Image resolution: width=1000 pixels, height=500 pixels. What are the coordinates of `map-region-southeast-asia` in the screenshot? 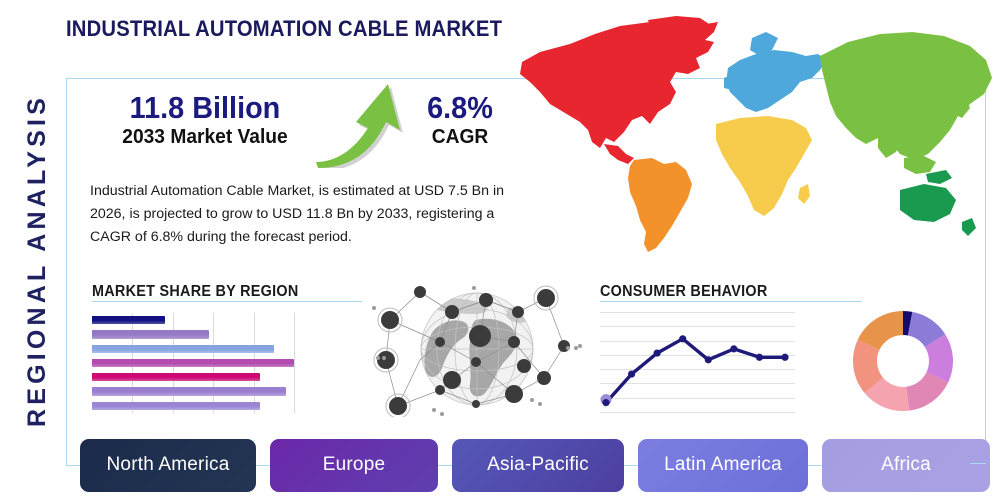 It's located at (920, 165).